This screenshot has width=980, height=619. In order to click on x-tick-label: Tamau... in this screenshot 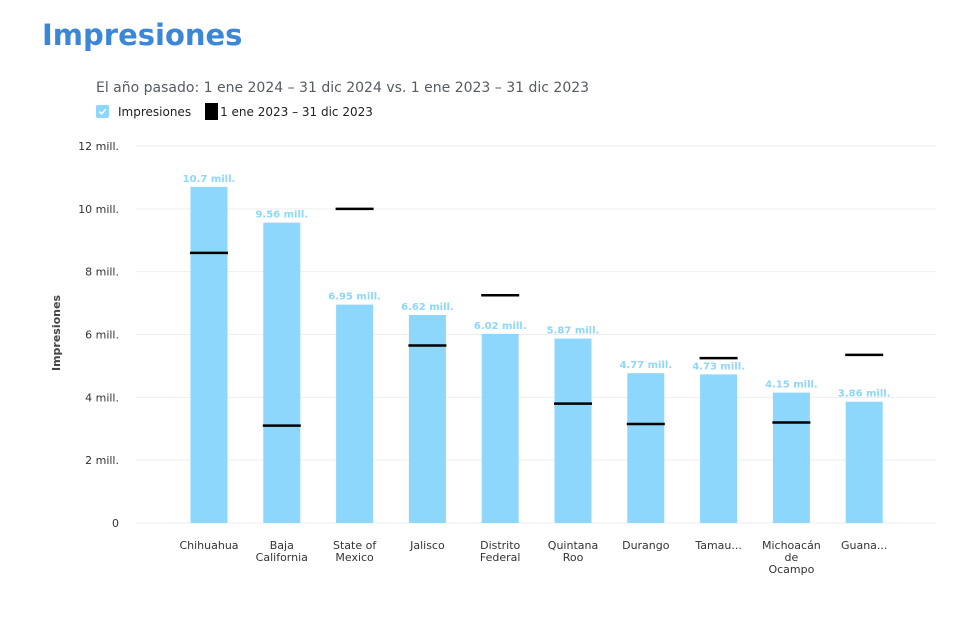, I will do `click(718, 545)`.